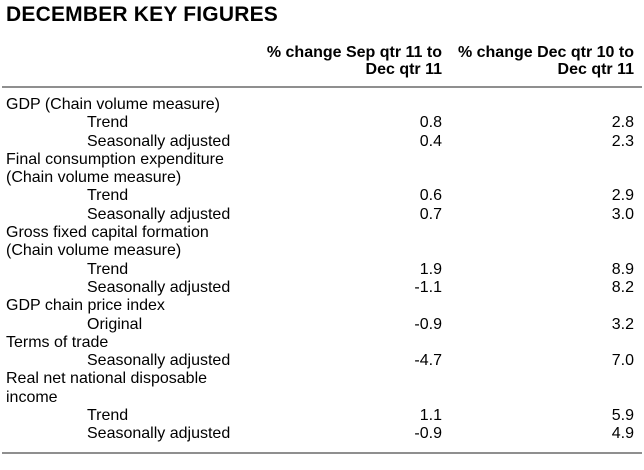  Describe the element at coordinates (320, 361) in the screenshot. I see `table-row: Seasonally adjusted -4.7 7.0` at that location.